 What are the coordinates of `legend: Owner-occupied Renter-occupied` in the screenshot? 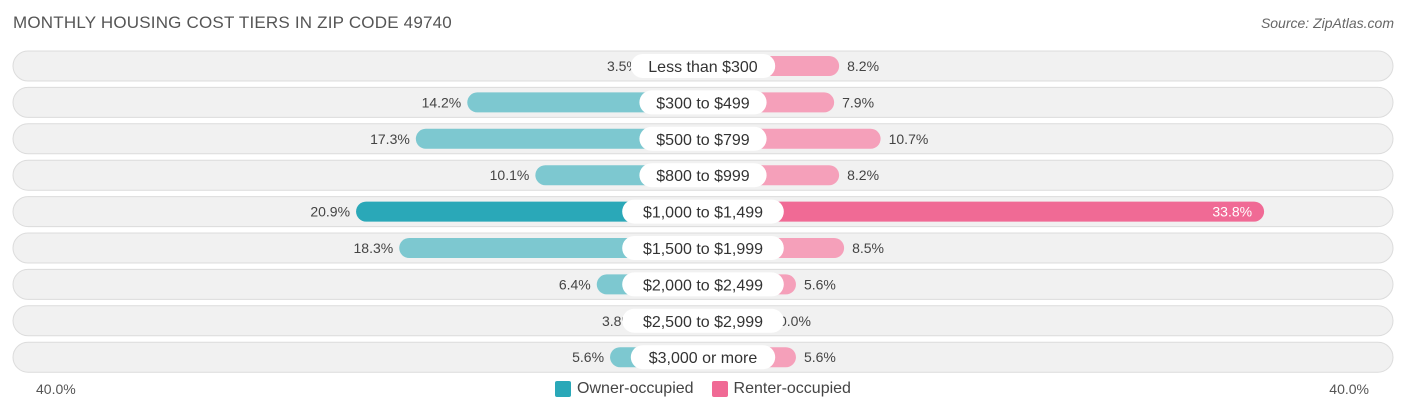 It's located at (703, 389).